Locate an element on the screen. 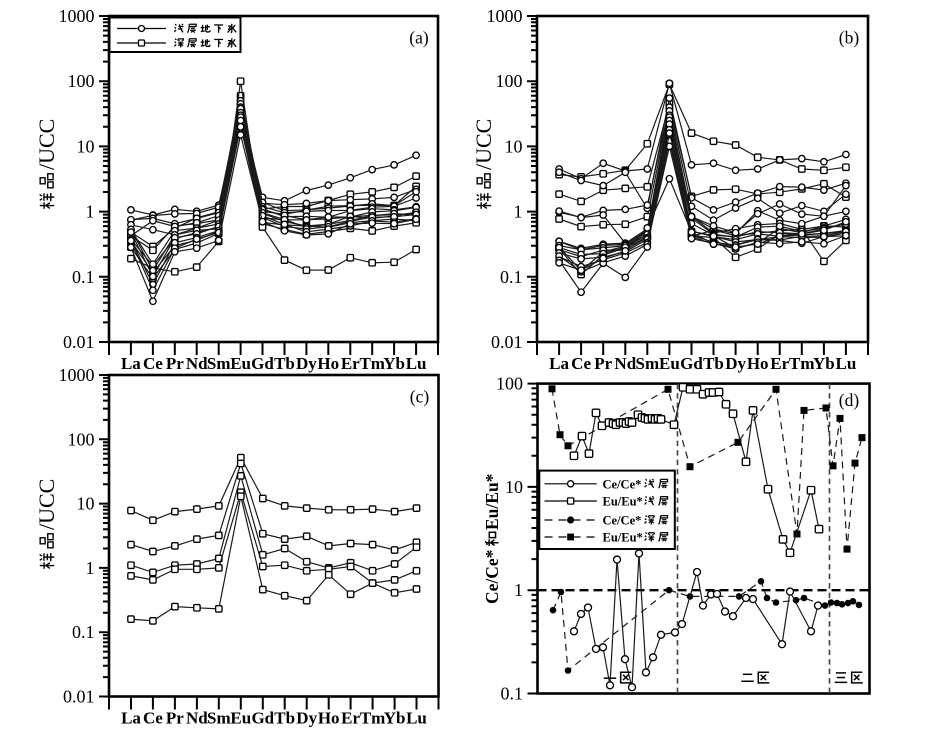  svg-text: (d) is located at coordinates (849, 400).